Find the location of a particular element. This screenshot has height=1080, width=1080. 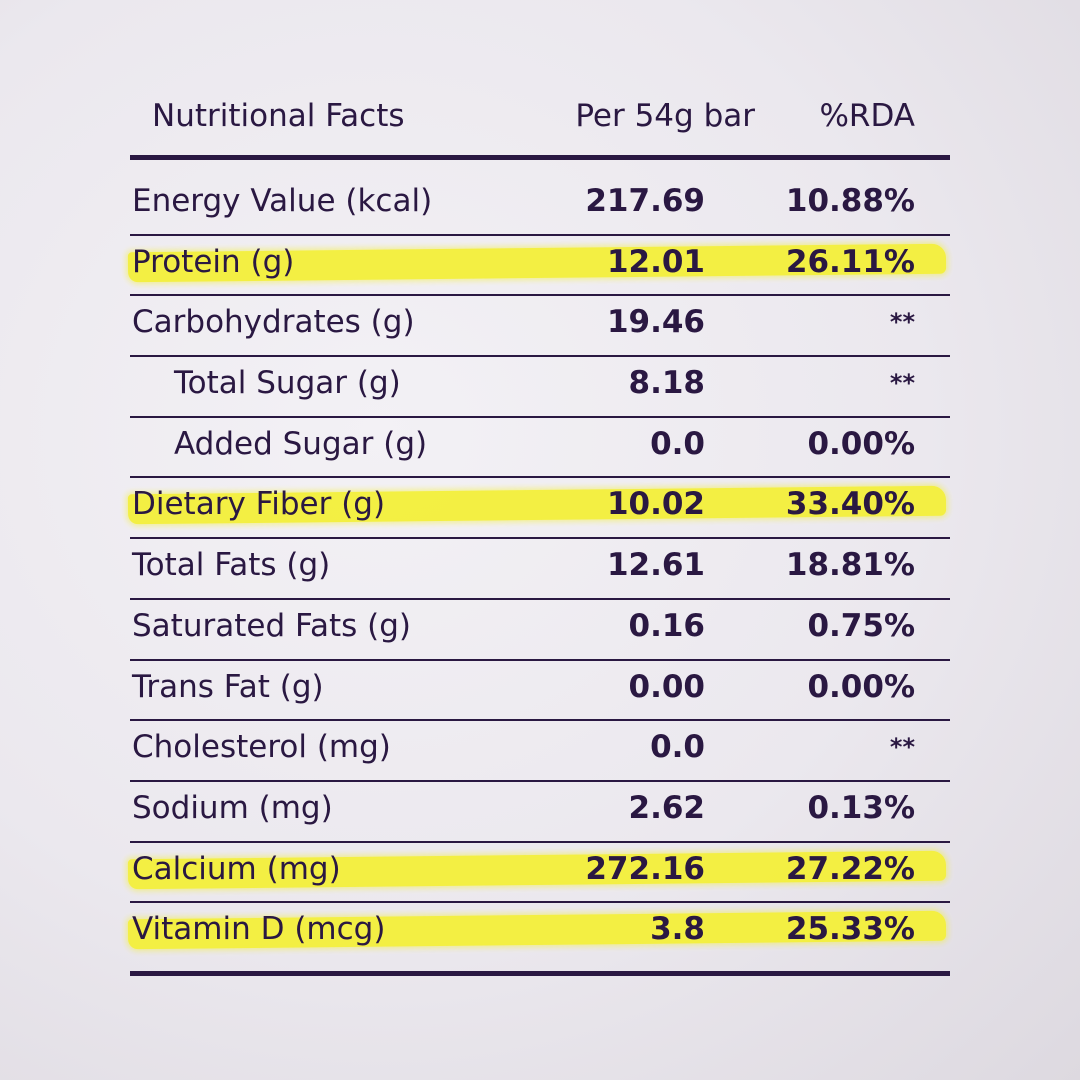

table-row: Cholesterol (mg) 0.0 ** is located at coordinates (540, 751).